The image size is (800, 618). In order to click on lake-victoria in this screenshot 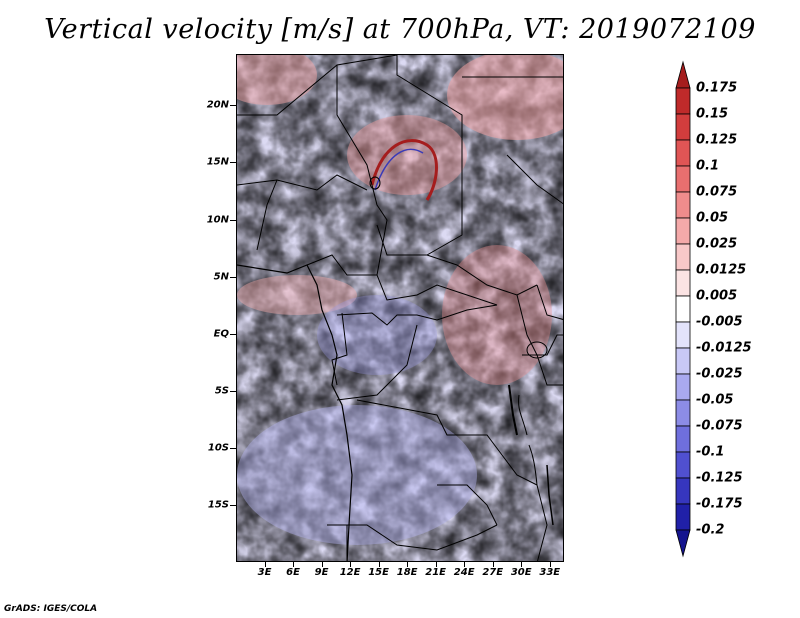, I will do `click(537, 350)`.